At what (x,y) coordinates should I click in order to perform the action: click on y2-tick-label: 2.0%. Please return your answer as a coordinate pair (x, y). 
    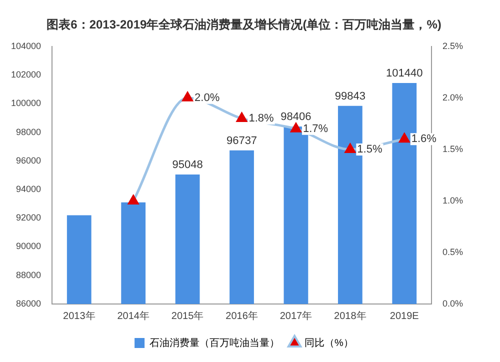
    Looking at the image, I should click on (452, 97).